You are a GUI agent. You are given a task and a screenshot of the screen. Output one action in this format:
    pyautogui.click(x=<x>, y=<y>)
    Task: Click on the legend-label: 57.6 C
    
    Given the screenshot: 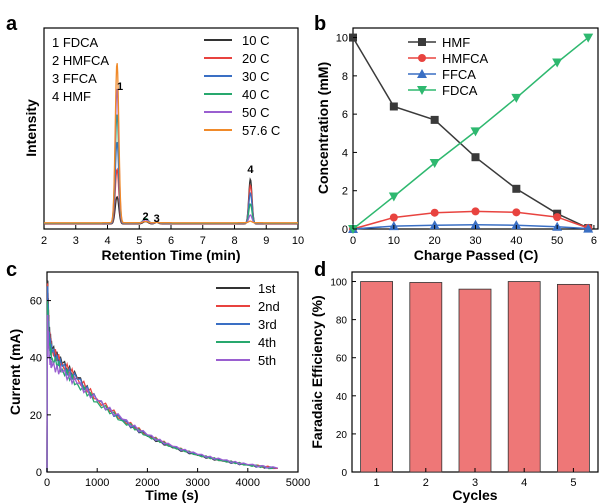 What is the action you would take?
    pyautogui.click(x=261, y=130)
    